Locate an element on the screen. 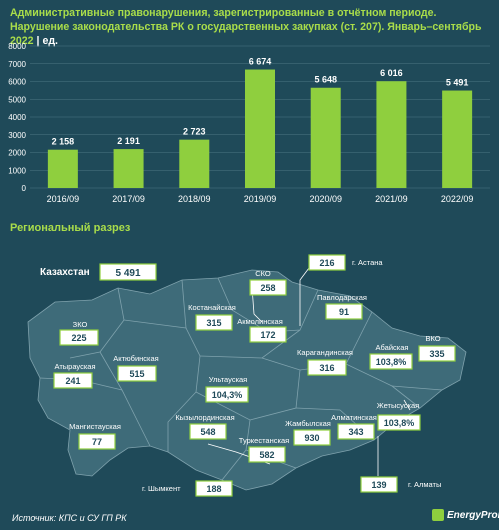 Image resolution: width=499 pixels, height=530 pixels. source-note: Источник: КПС и СУ ГП РК is located at coordinates (69, 518).